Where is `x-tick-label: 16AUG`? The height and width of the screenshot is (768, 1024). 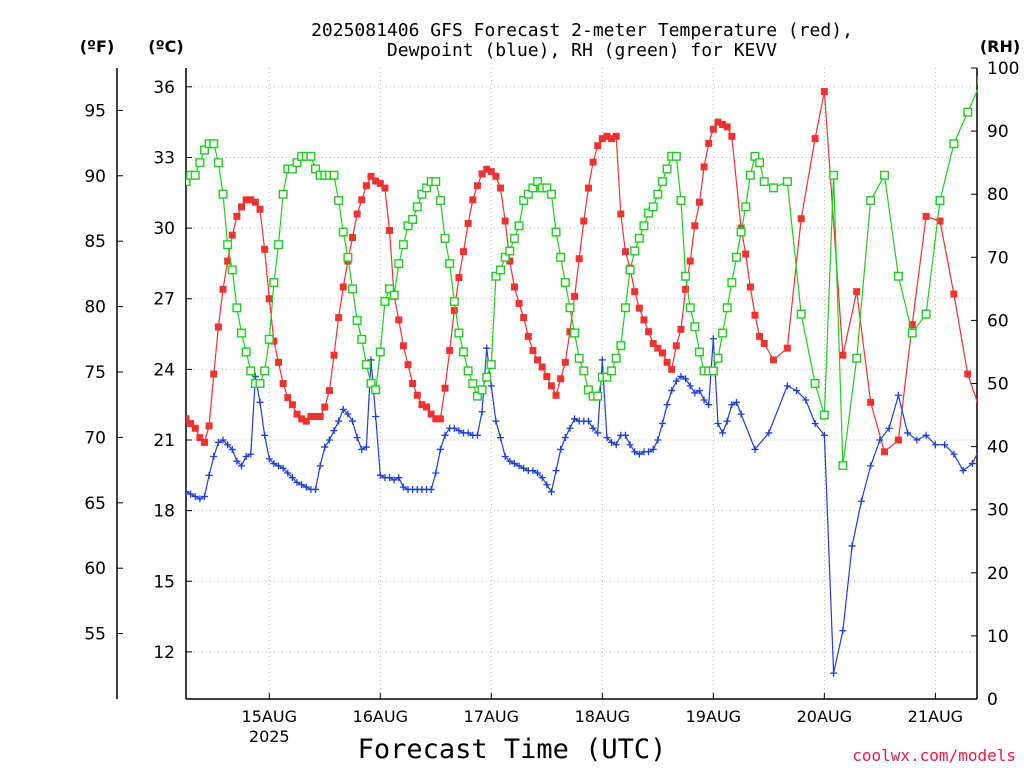
x-tick-label: 16AUG is located at coordinates (380, 716).